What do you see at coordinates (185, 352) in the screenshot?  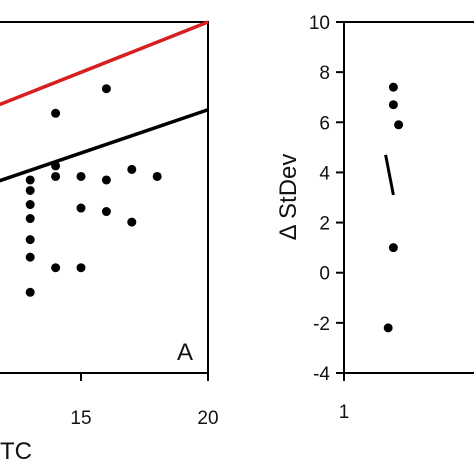 I see `panel-a-label: A` at bounding box center [185, 352].